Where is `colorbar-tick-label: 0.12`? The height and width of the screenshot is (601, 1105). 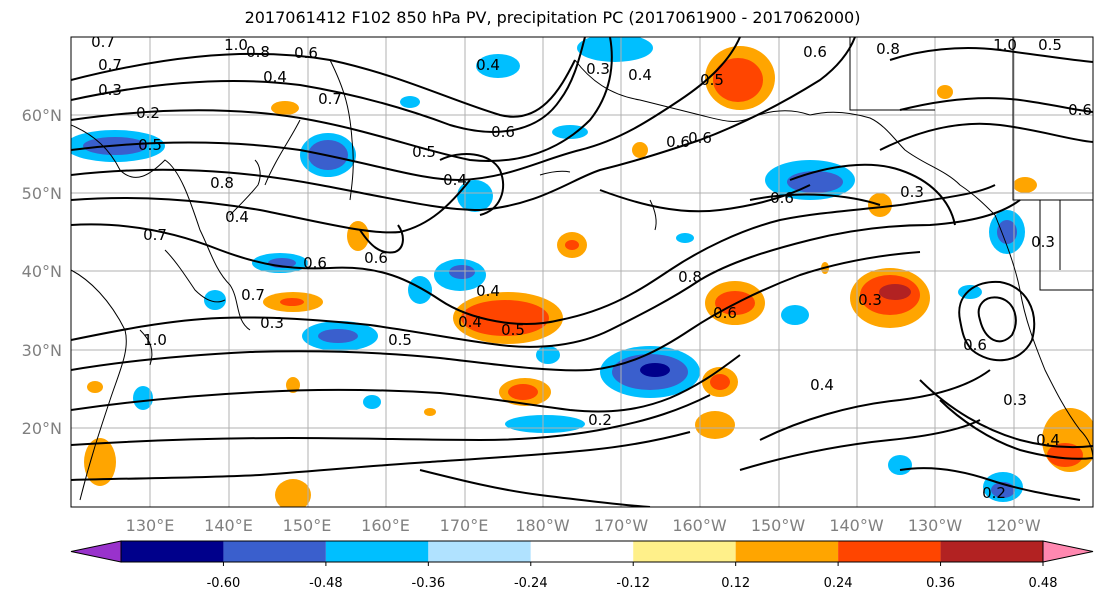 colorbar-tick-label: 0.12 is located at coordinates (735, 583).